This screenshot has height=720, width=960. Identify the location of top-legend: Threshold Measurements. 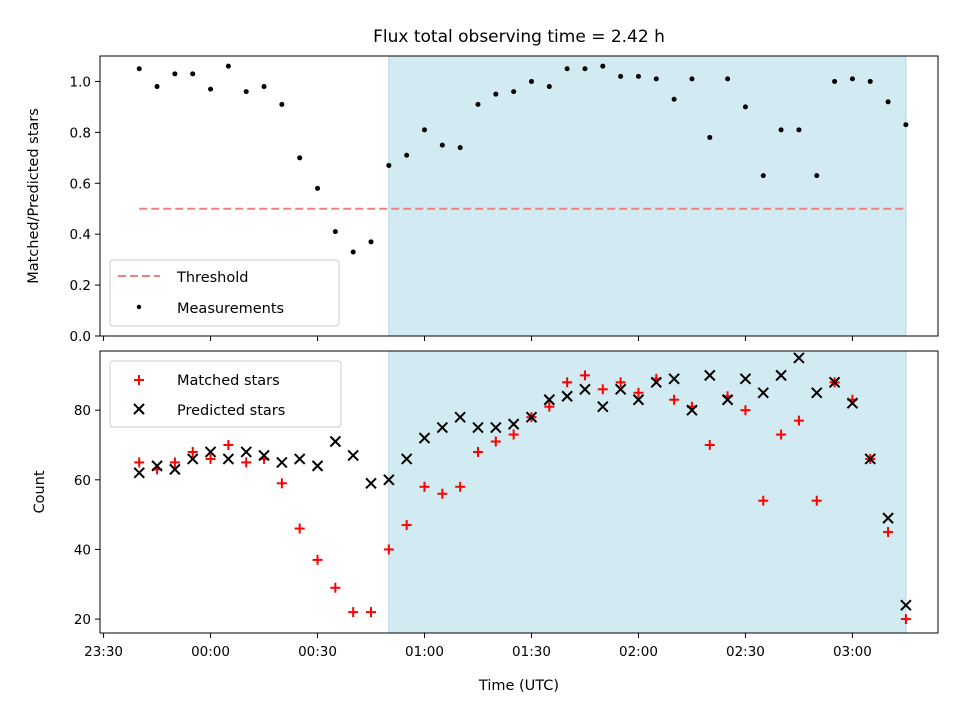
(224, 293).